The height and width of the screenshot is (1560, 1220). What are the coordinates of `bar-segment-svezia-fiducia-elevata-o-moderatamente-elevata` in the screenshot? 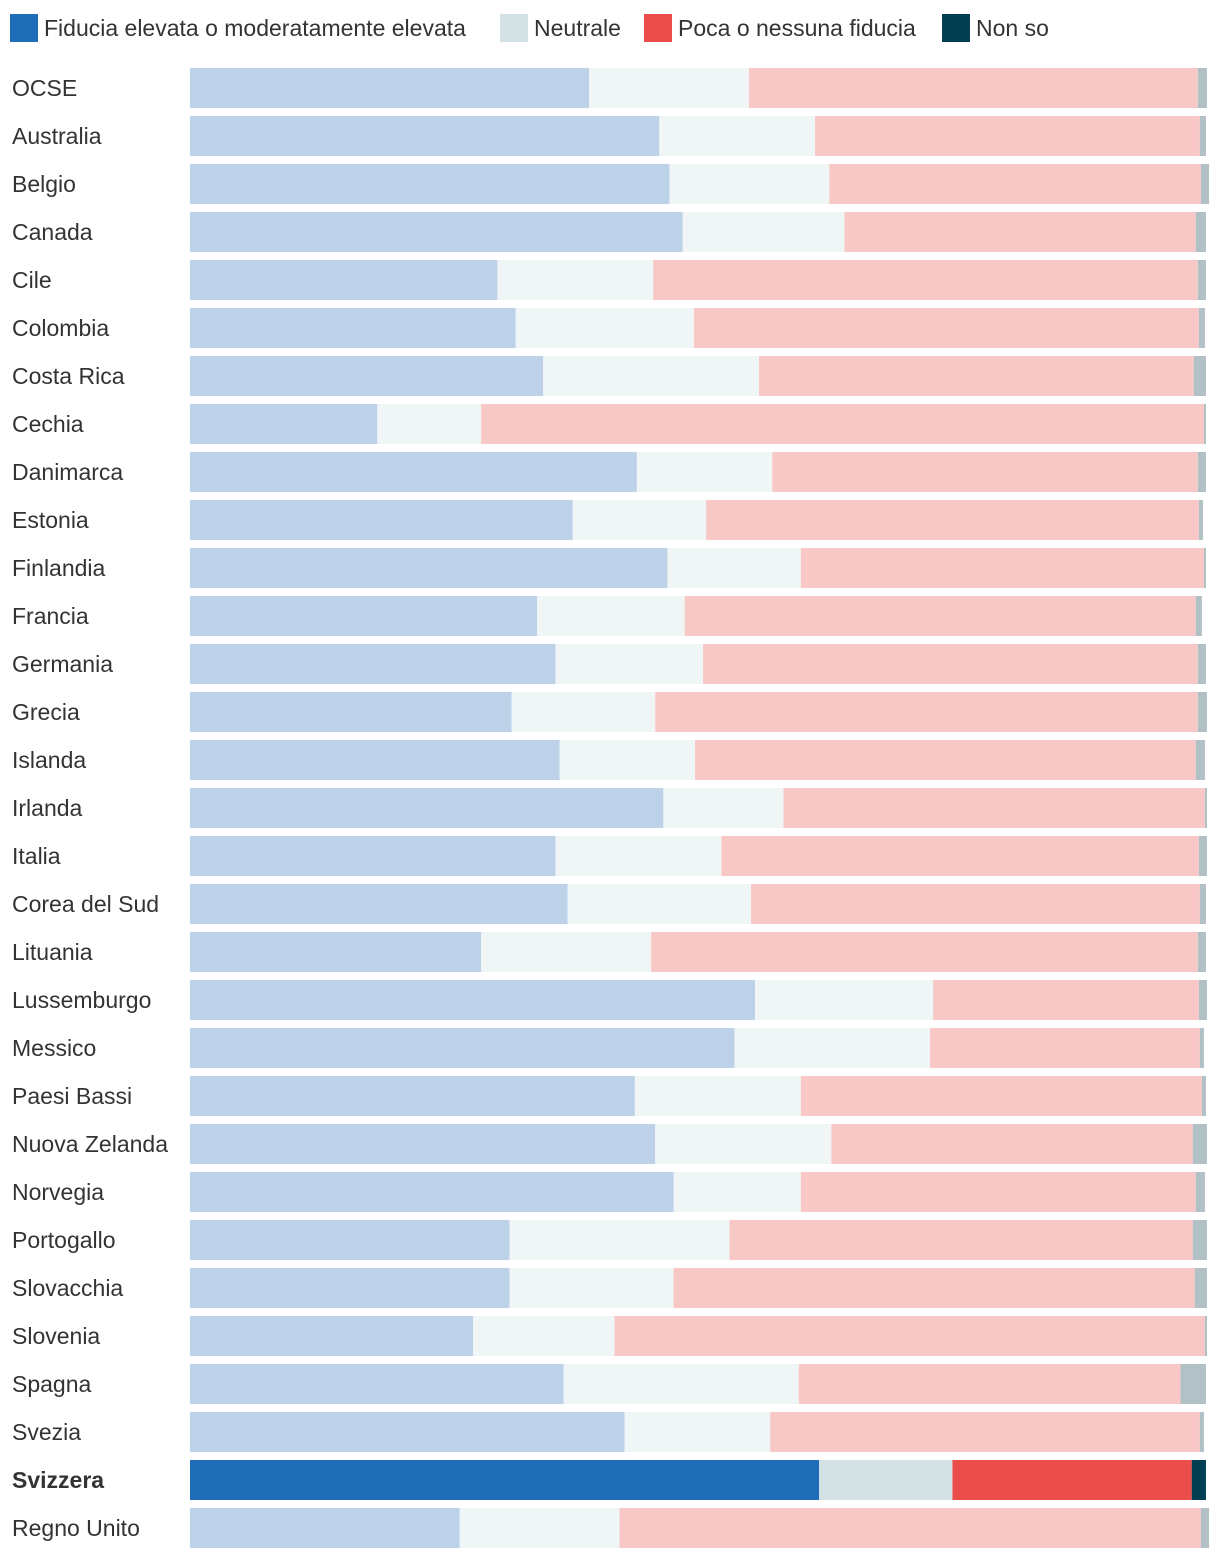 It's located at (407, 1432).